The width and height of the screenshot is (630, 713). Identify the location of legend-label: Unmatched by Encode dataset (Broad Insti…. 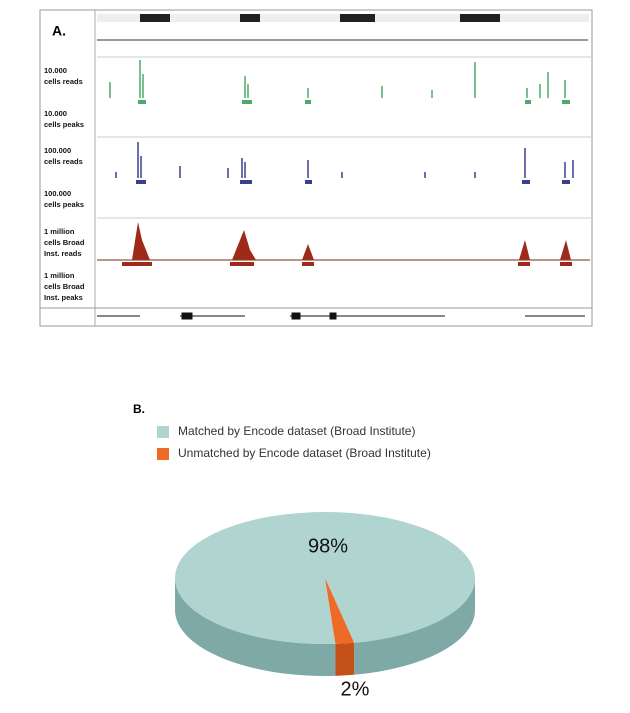
(304, 453).